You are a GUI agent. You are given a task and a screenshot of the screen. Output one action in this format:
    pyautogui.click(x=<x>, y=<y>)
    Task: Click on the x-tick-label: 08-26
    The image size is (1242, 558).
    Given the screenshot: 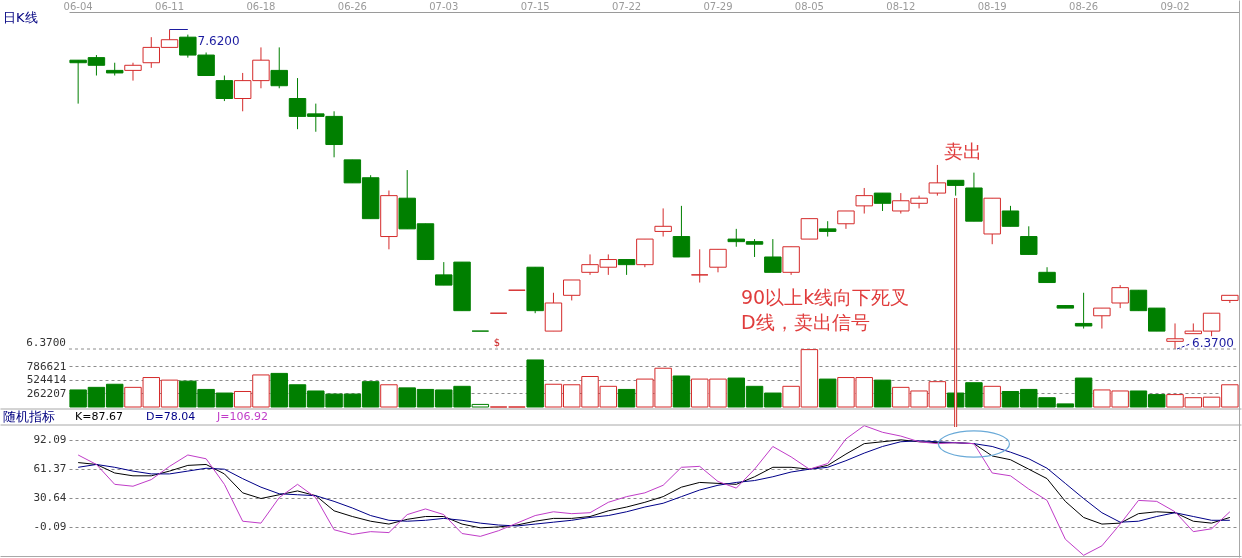 What is the action you would take?
    pyautogui.click(x=1084, y=6)
    